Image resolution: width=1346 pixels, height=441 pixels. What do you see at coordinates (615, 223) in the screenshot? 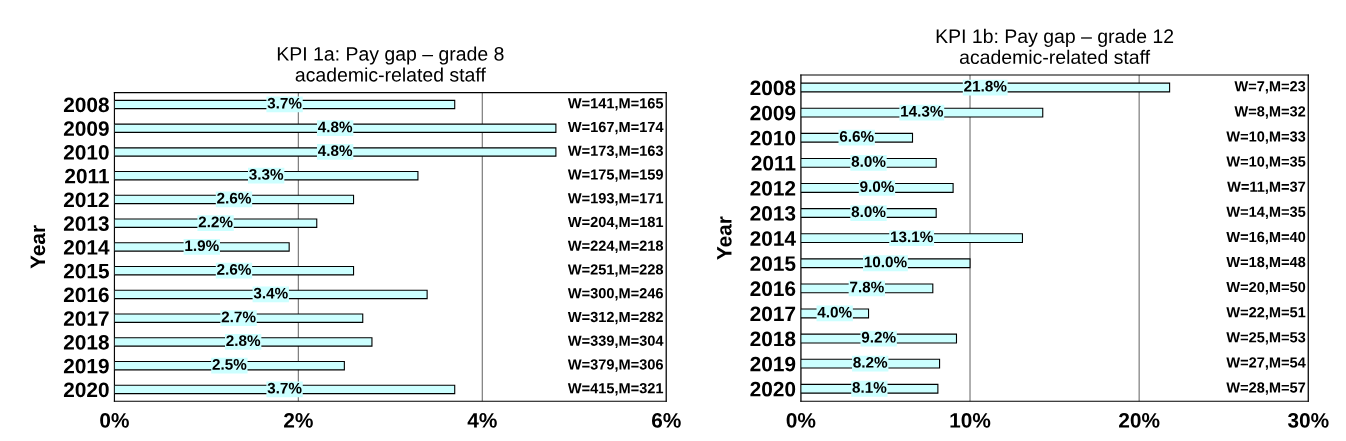
I see `annotation: W=204,M=181` at bounding box center [615, 223].